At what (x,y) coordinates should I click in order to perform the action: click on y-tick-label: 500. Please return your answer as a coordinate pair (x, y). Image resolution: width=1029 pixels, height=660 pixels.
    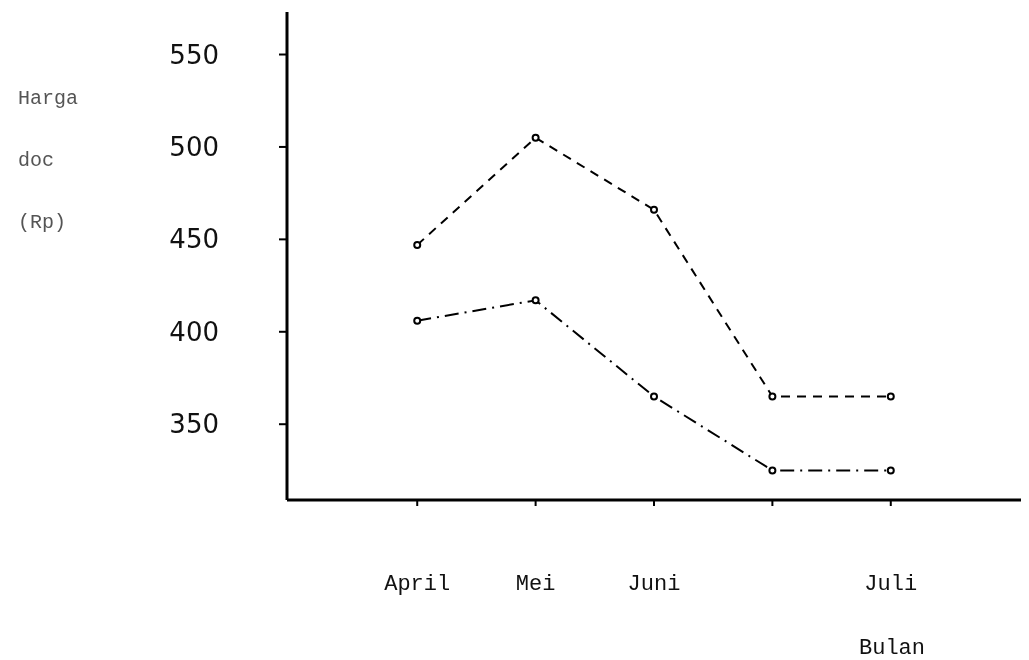
    Looking at the image, I should click on (194, 147).